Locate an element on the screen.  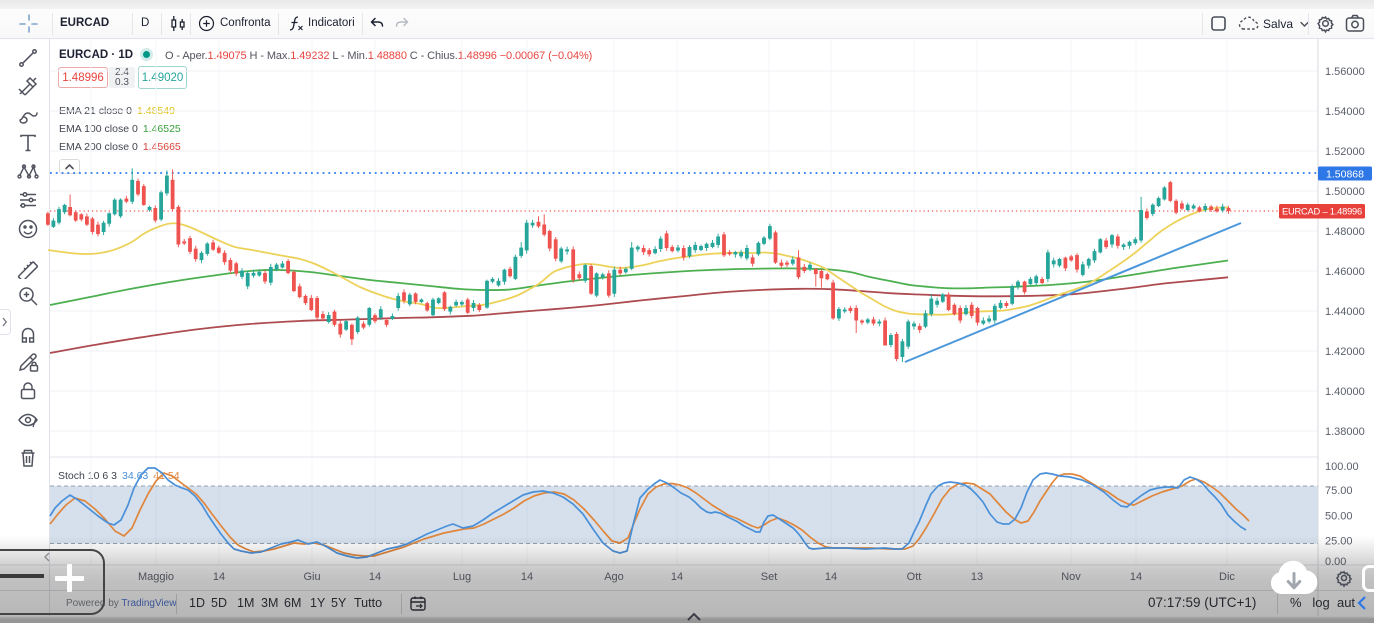
svg-text: 0.00 is located at coordinates (1335, 562).